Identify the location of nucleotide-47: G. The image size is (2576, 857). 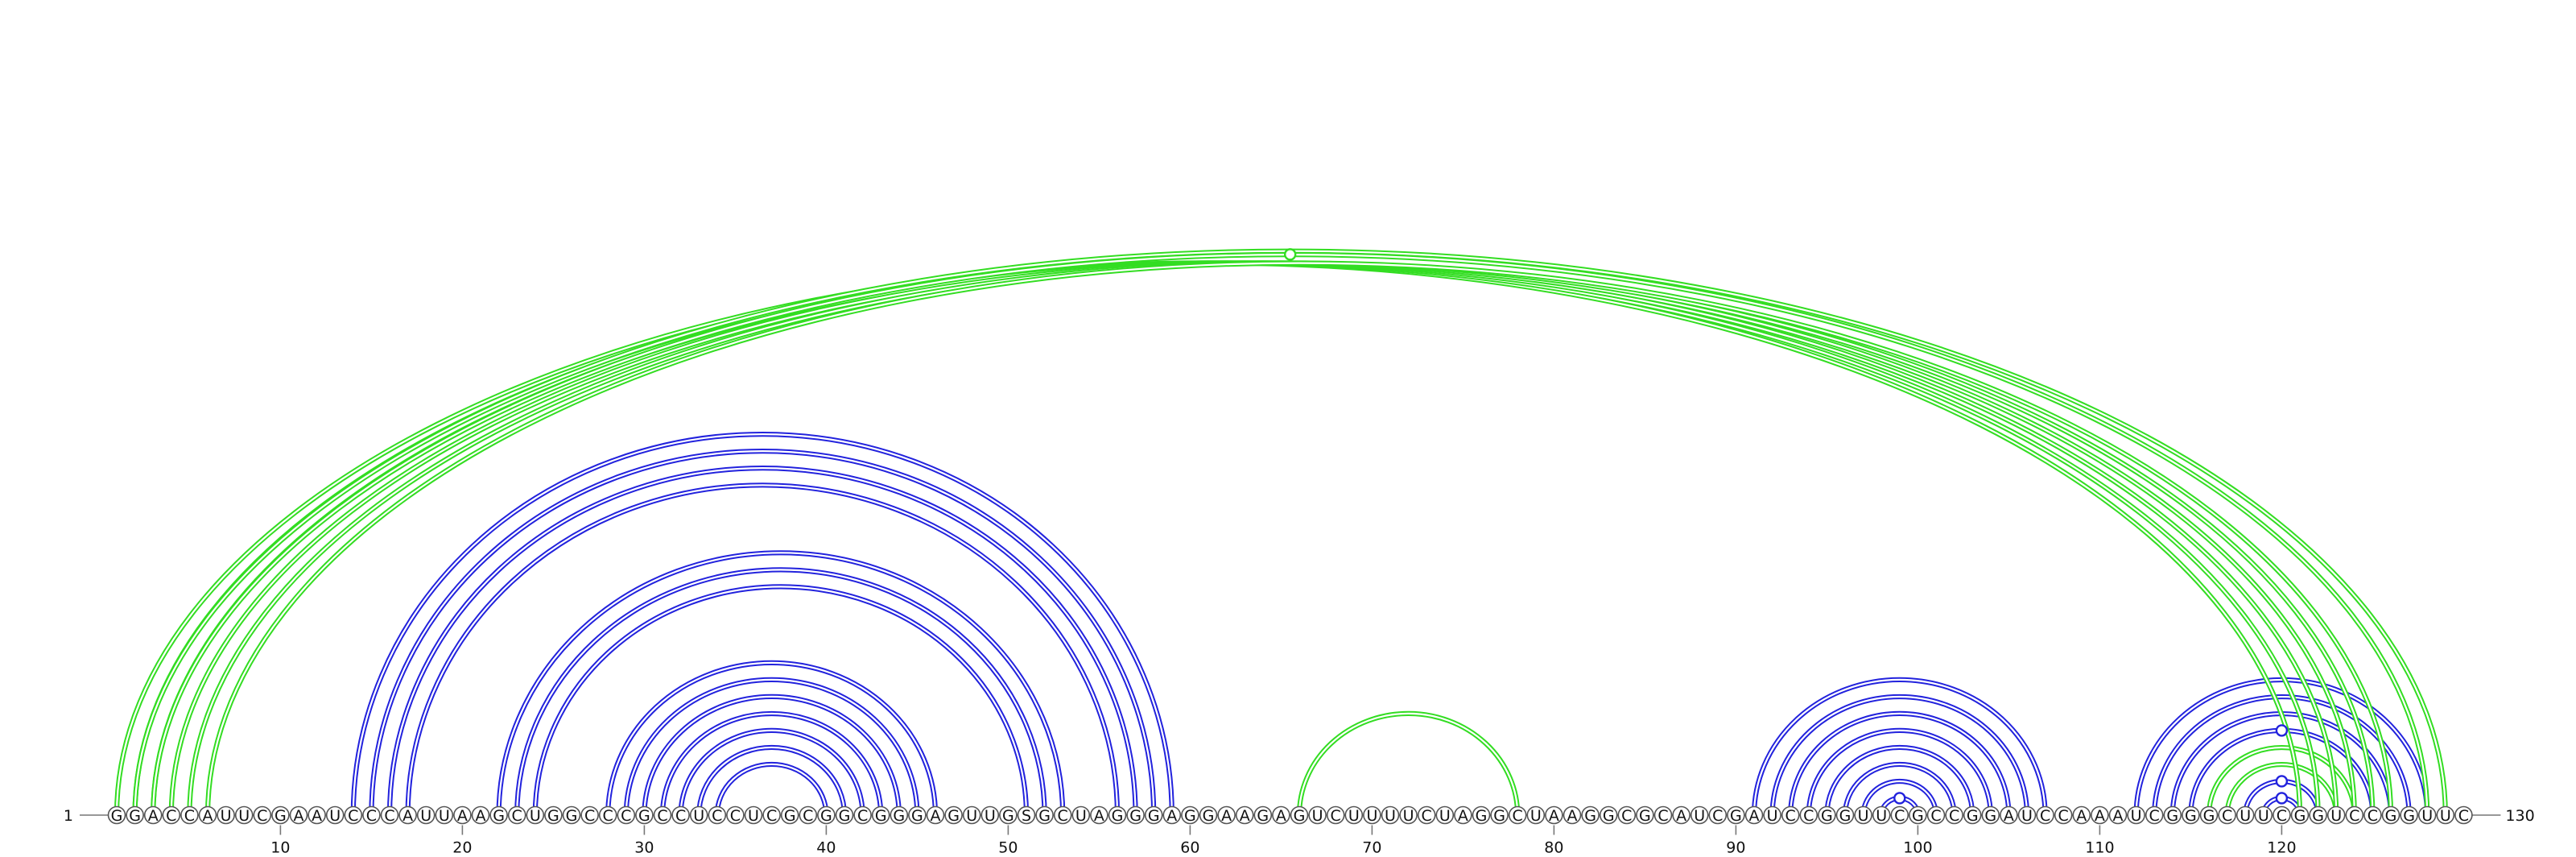
(953, 815).